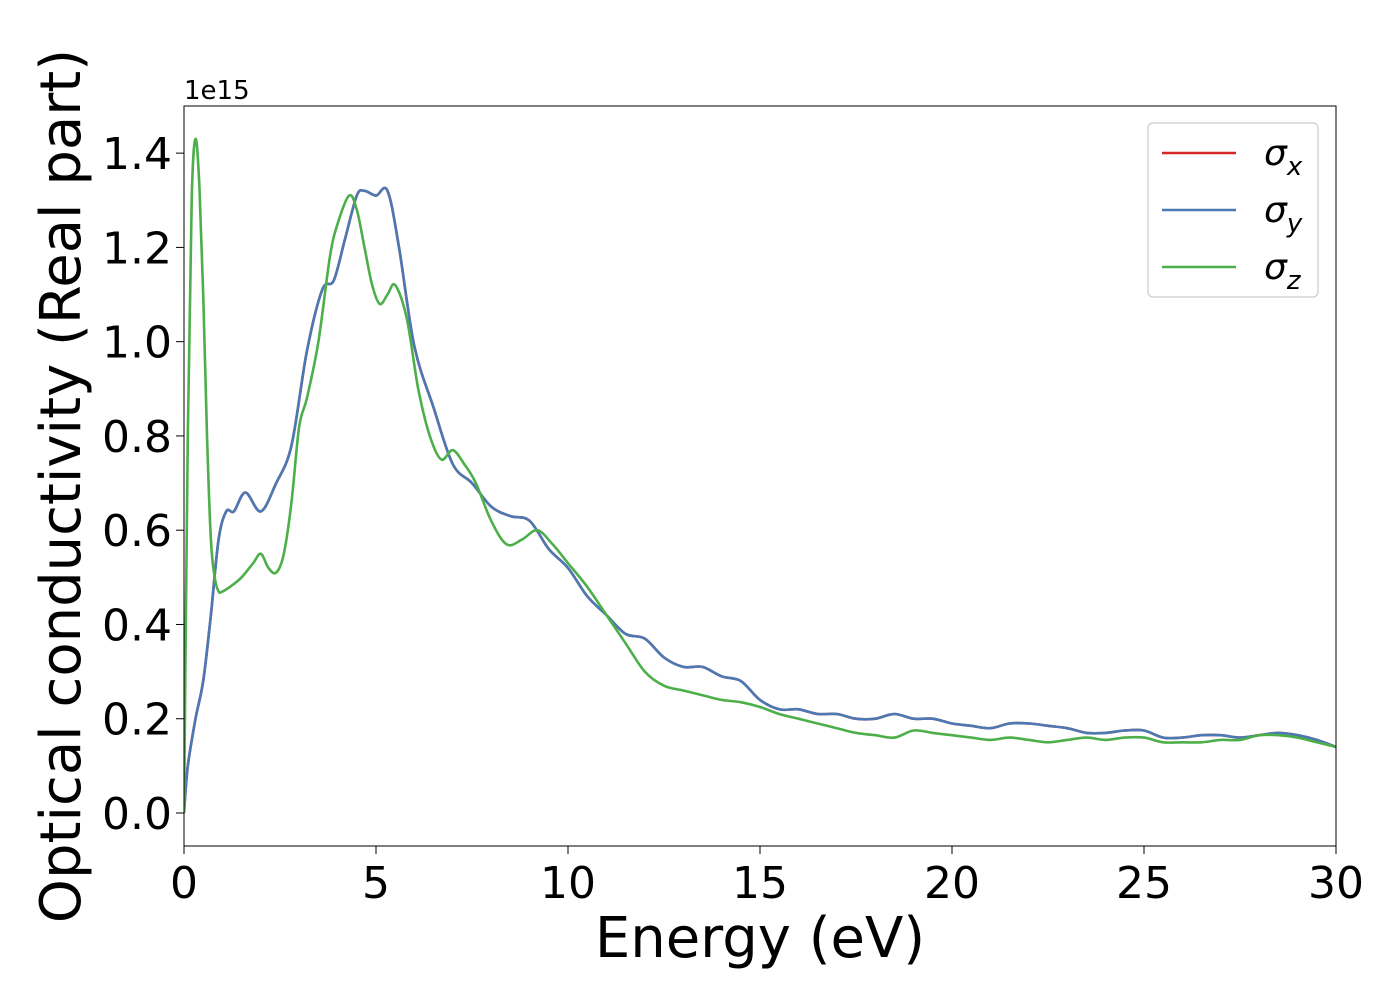  I want to click on x-tick-label: 0, so click(184, 883).